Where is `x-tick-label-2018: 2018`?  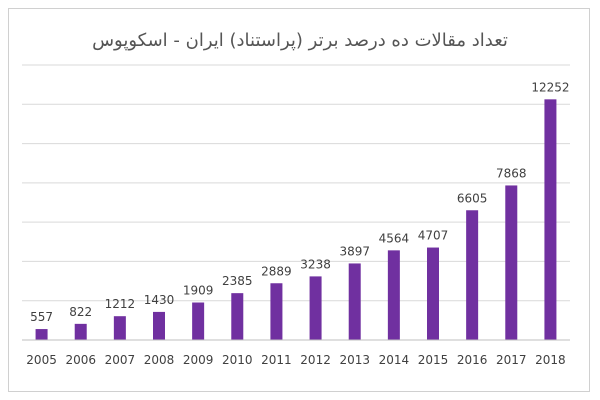
x-tick-label-2018: 2018 is located at coordinates (550, 360).